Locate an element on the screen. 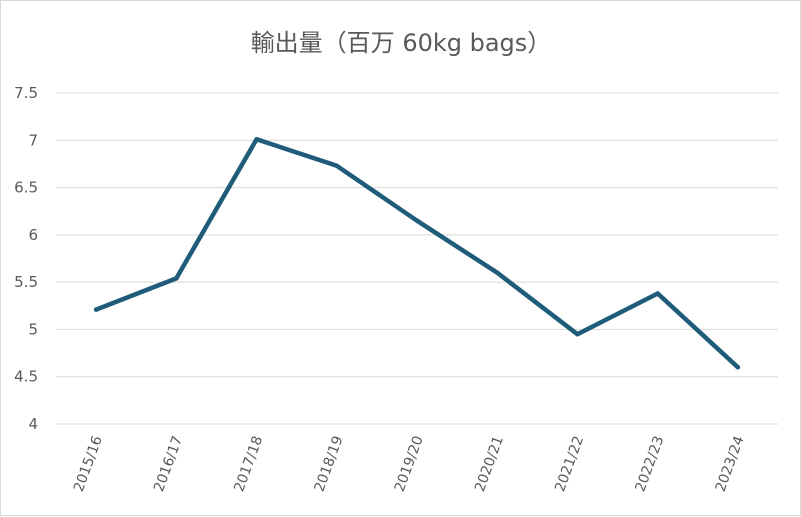 This screenshot has height=517, width=801. x-tick-label: 2022/23 is located at coordinates (649, 464).